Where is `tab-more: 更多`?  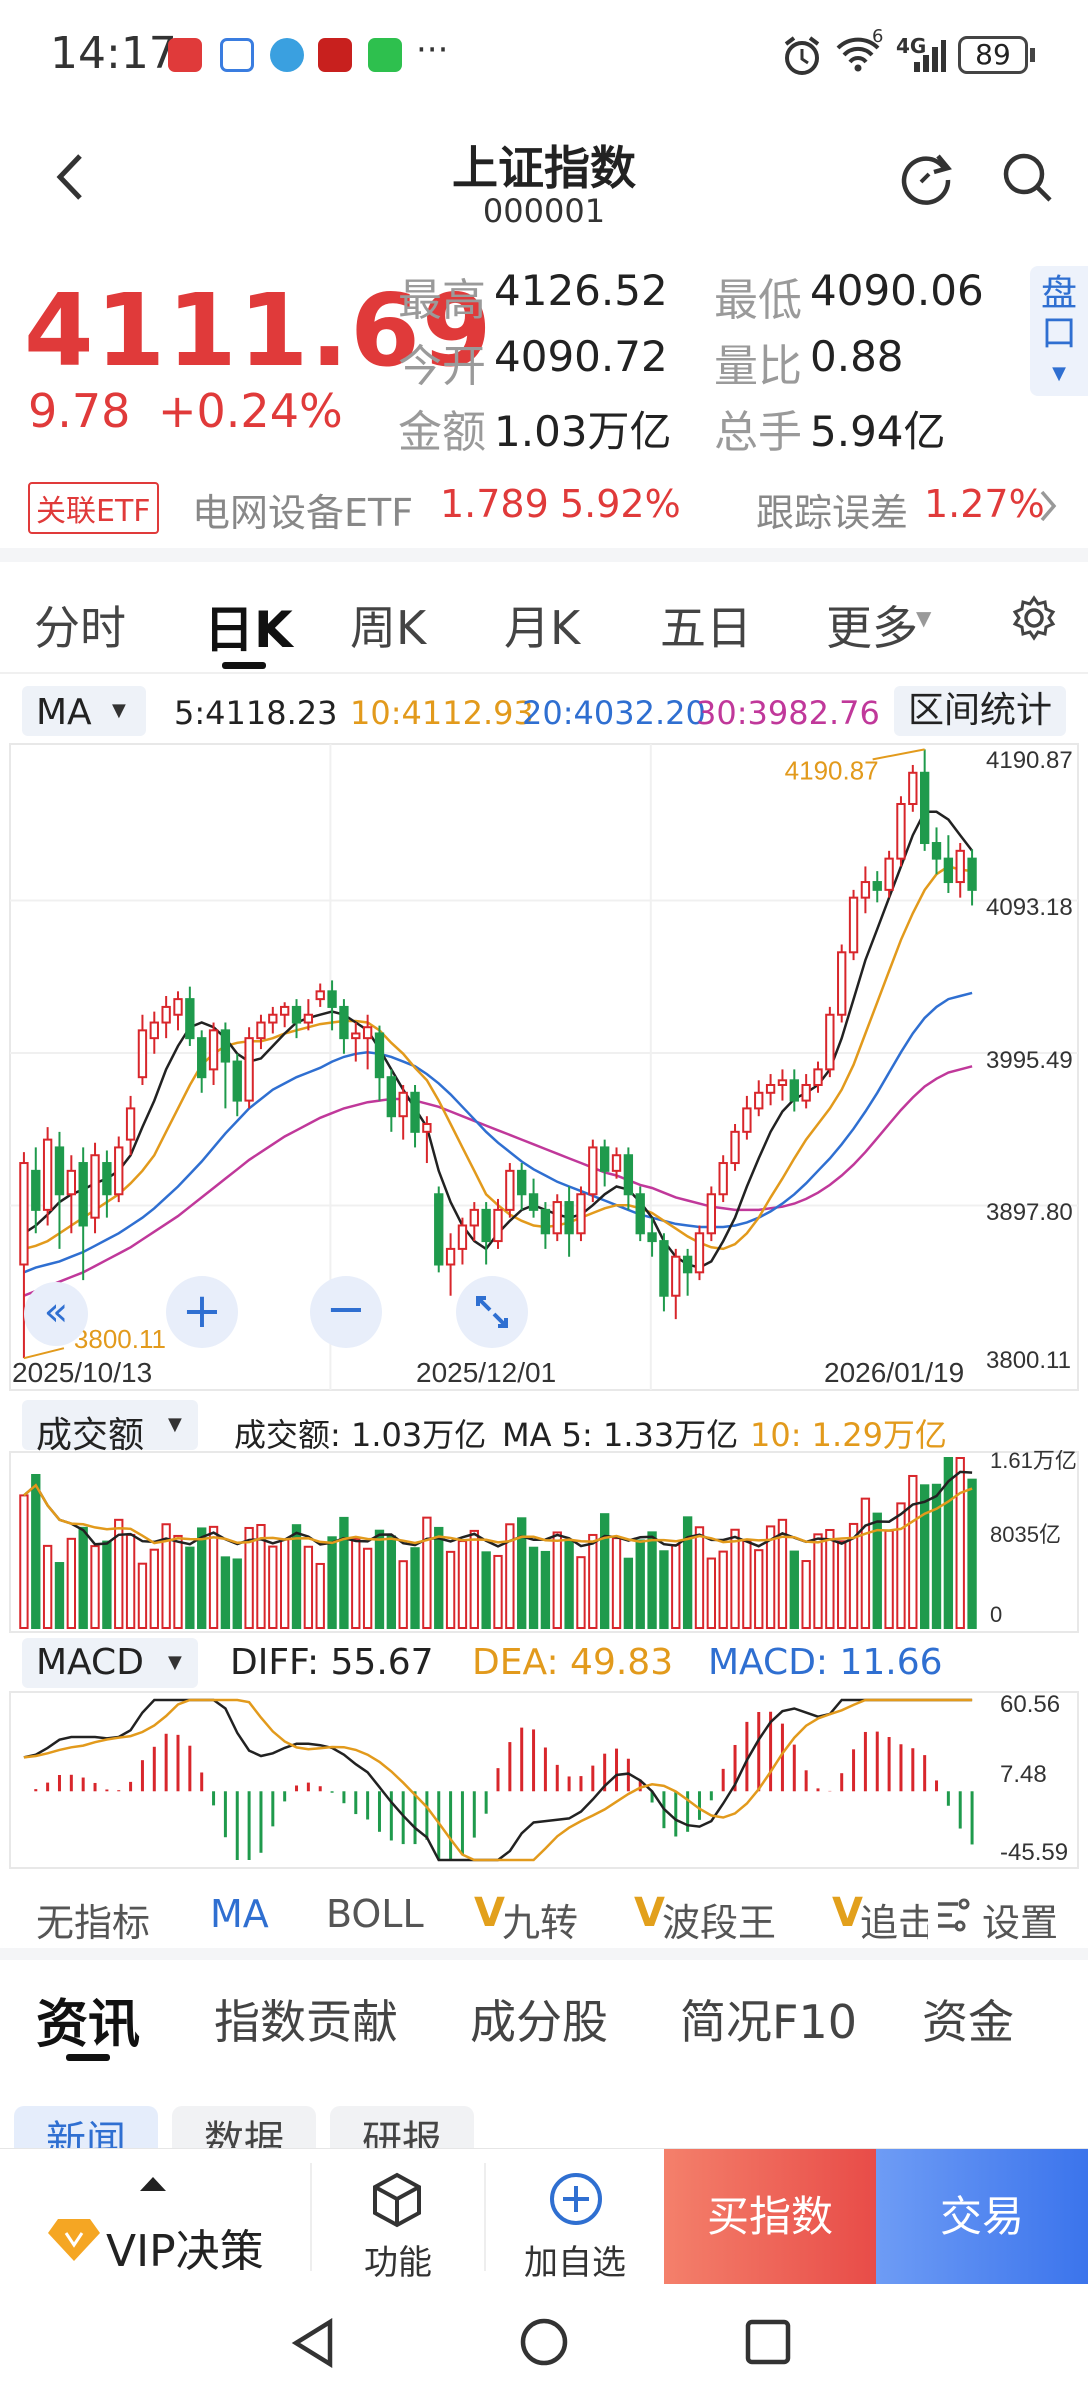
tab-more: 更多 is located at coordinates (872, 628).